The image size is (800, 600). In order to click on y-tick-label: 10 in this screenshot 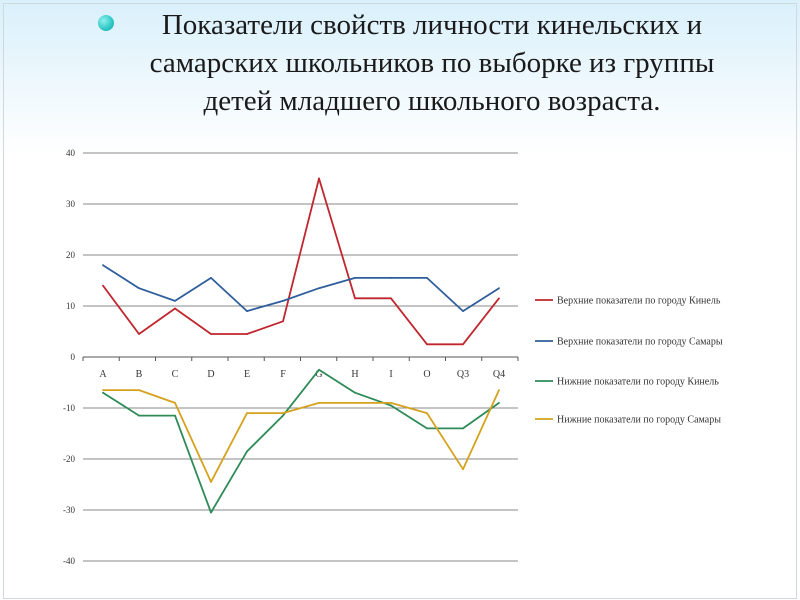, I will do `click(71, 306)`.